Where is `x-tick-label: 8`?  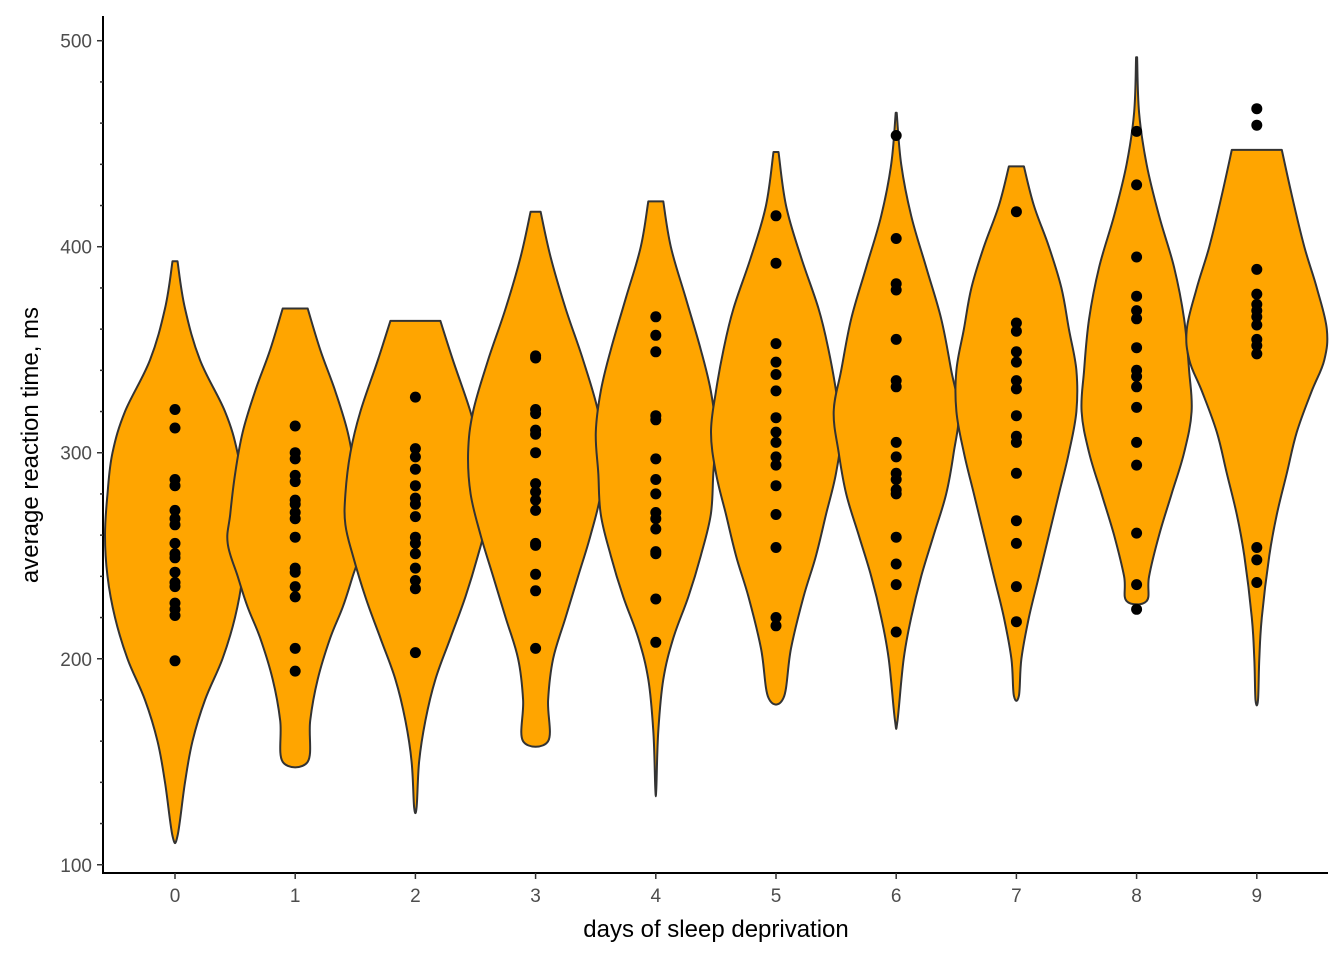 x-tick-label: 8 is located at coordinates (1136, 896).